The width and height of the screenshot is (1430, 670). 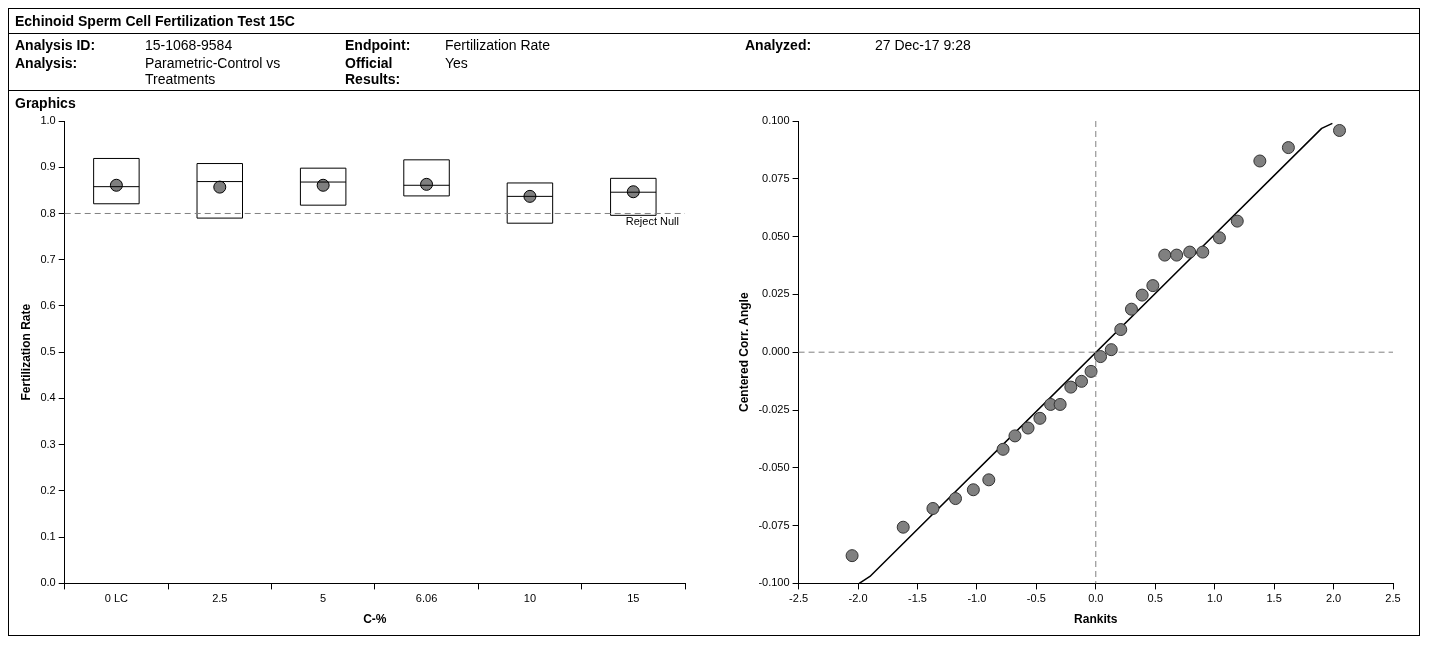 I want to click on x-tick-label: -2.0, so click(x=858, y=598).